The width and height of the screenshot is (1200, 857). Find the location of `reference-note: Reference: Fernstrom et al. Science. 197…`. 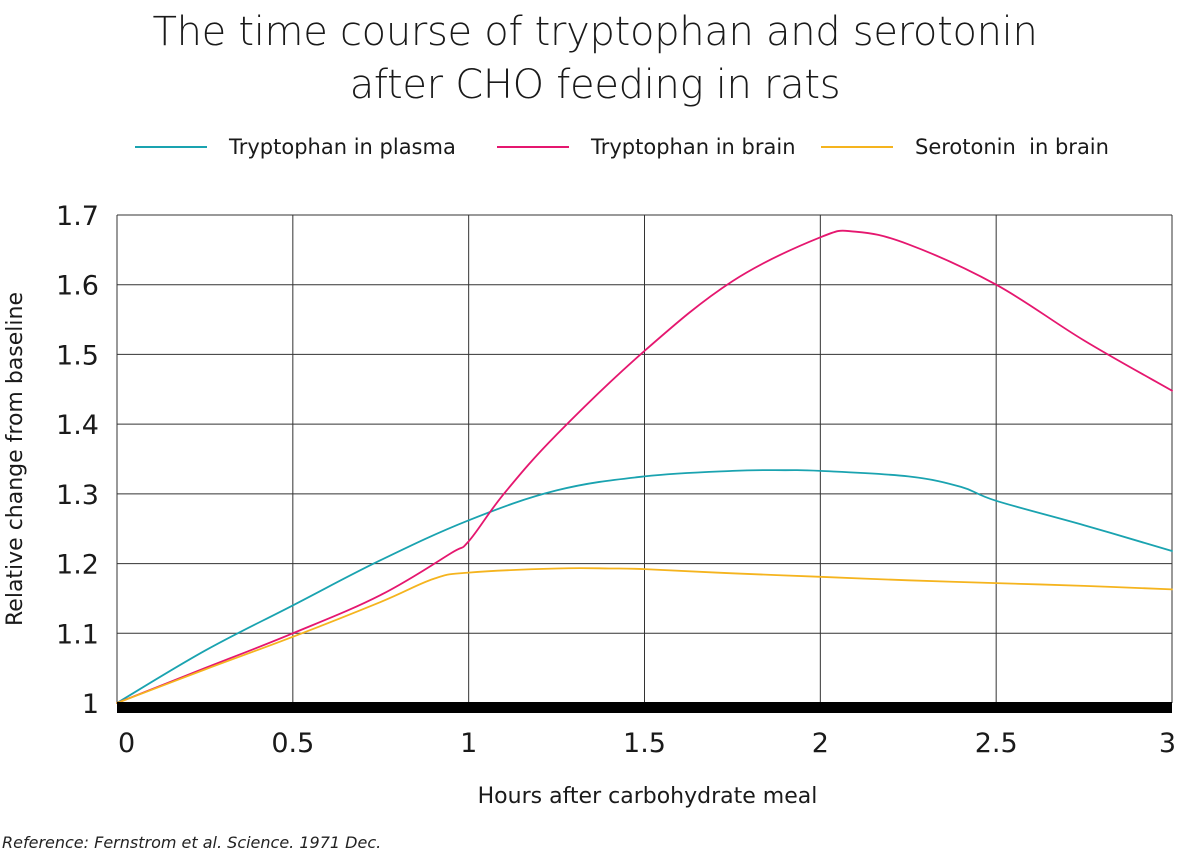

reference-note: Reference: Fernstrom et al. Science. 197… is located at coordinates (192, 842).